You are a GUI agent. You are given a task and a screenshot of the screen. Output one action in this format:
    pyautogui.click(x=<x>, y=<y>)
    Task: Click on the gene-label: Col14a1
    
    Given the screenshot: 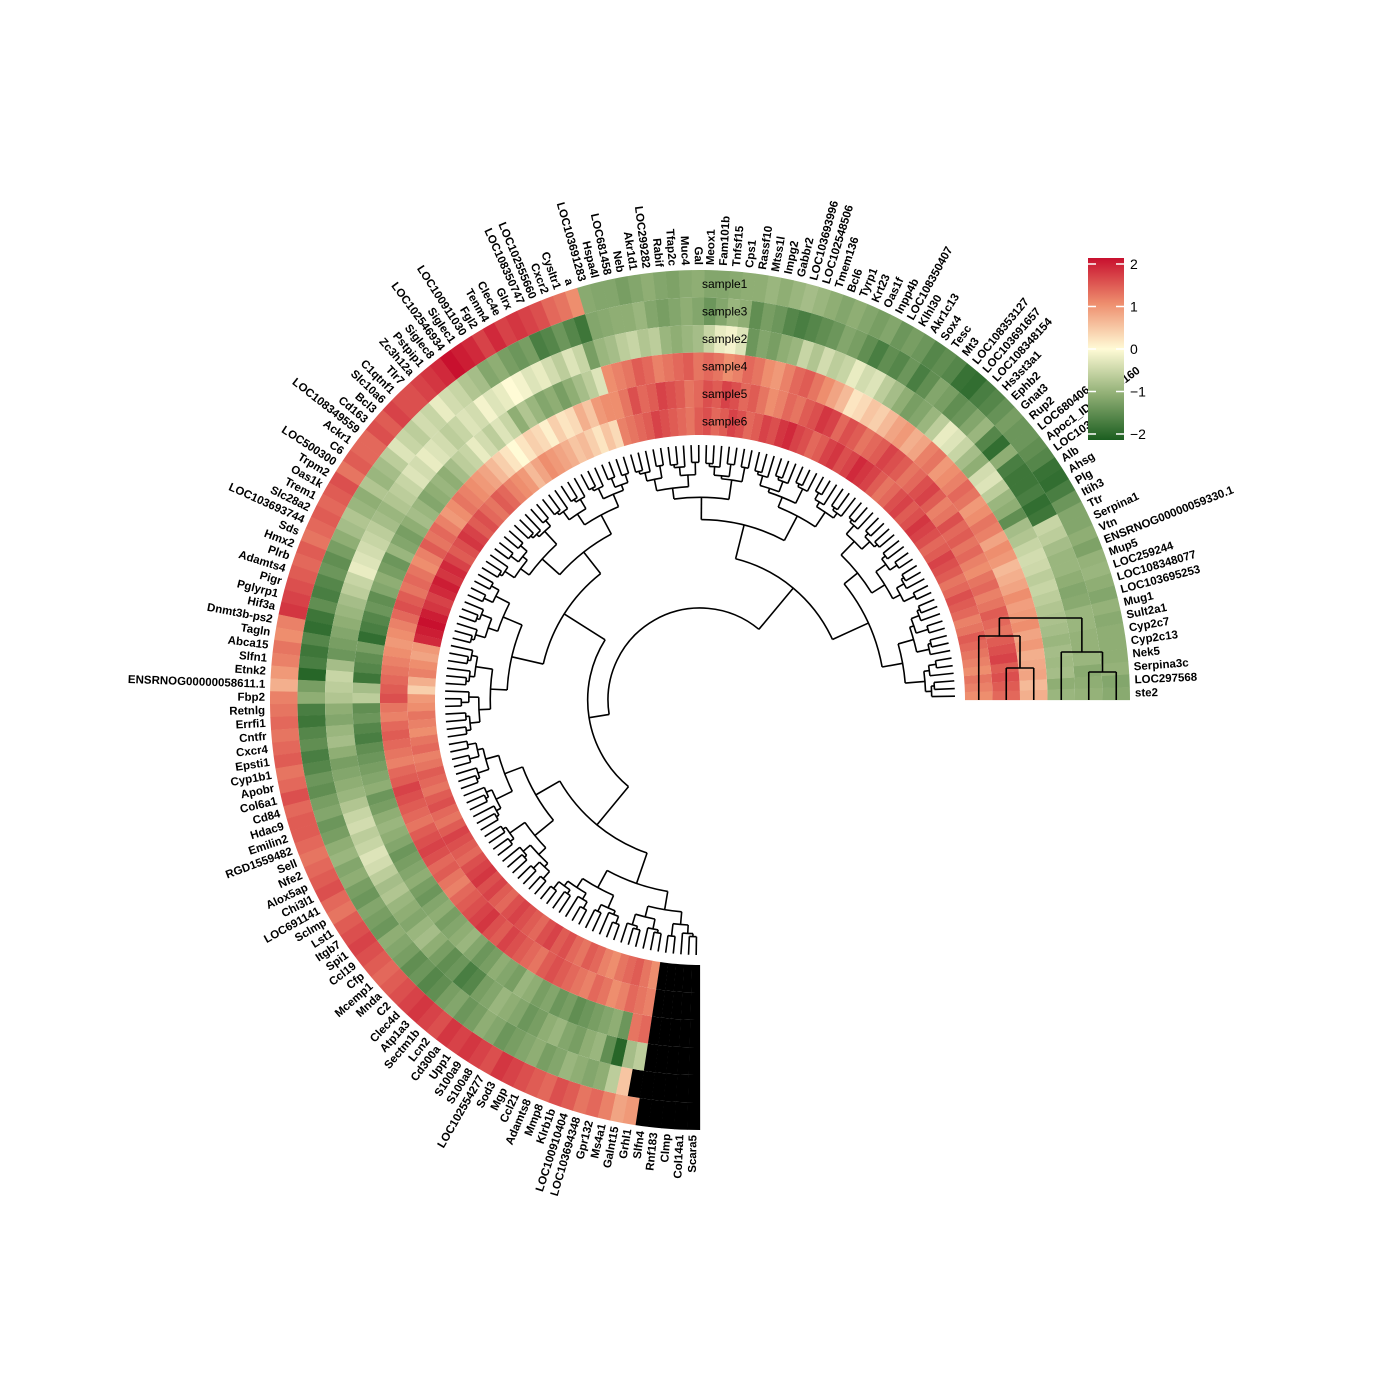 What is the action you would take?
    pyautogui.click(x=679, y=1156)
    